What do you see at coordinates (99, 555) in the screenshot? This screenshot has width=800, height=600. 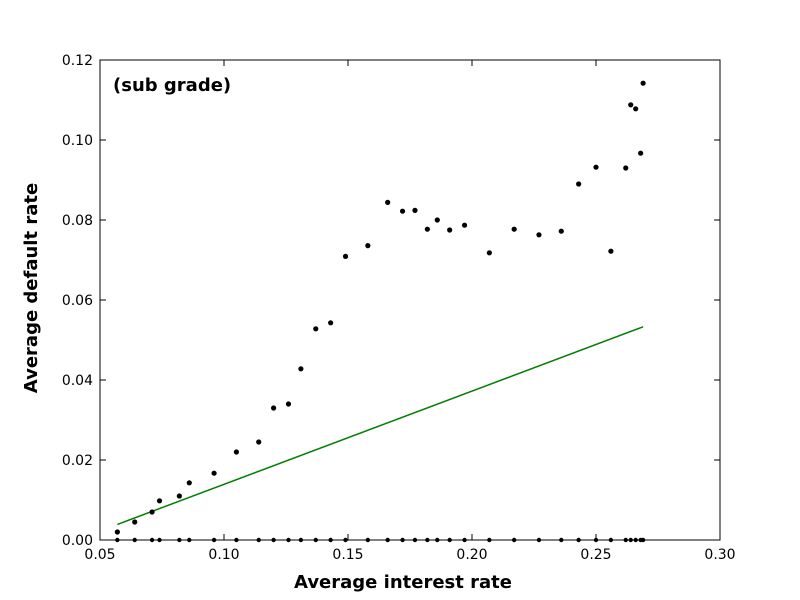 I see `x-tick-label: 0.05` at bounding box center [99, 555].